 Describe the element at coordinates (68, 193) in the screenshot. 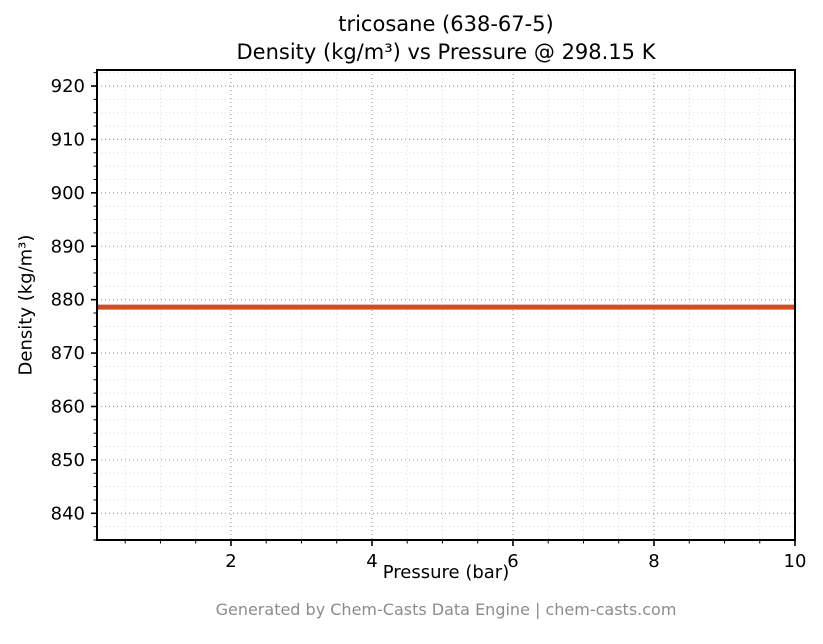

I see `y-tick-label: 900` at that location.